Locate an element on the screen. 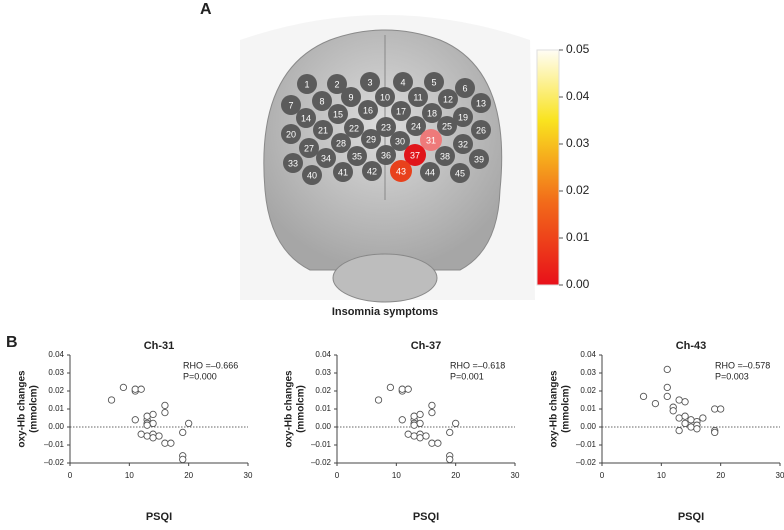 This screenshot has width=784, height=530. colorbar-tick-label: 0.02 is located at coordinates (578, 190).